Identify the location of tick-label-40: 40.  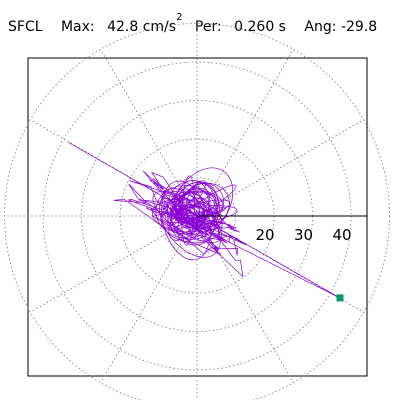
(341, 235).